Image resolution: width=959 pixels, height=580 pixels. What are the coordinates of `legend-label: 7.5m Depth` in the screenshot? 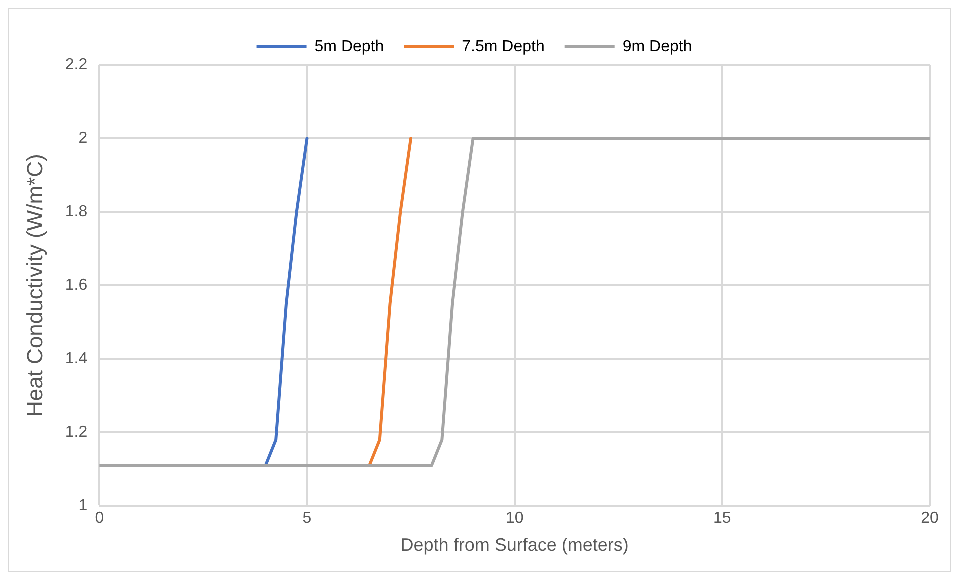 It's located at (503, 47).